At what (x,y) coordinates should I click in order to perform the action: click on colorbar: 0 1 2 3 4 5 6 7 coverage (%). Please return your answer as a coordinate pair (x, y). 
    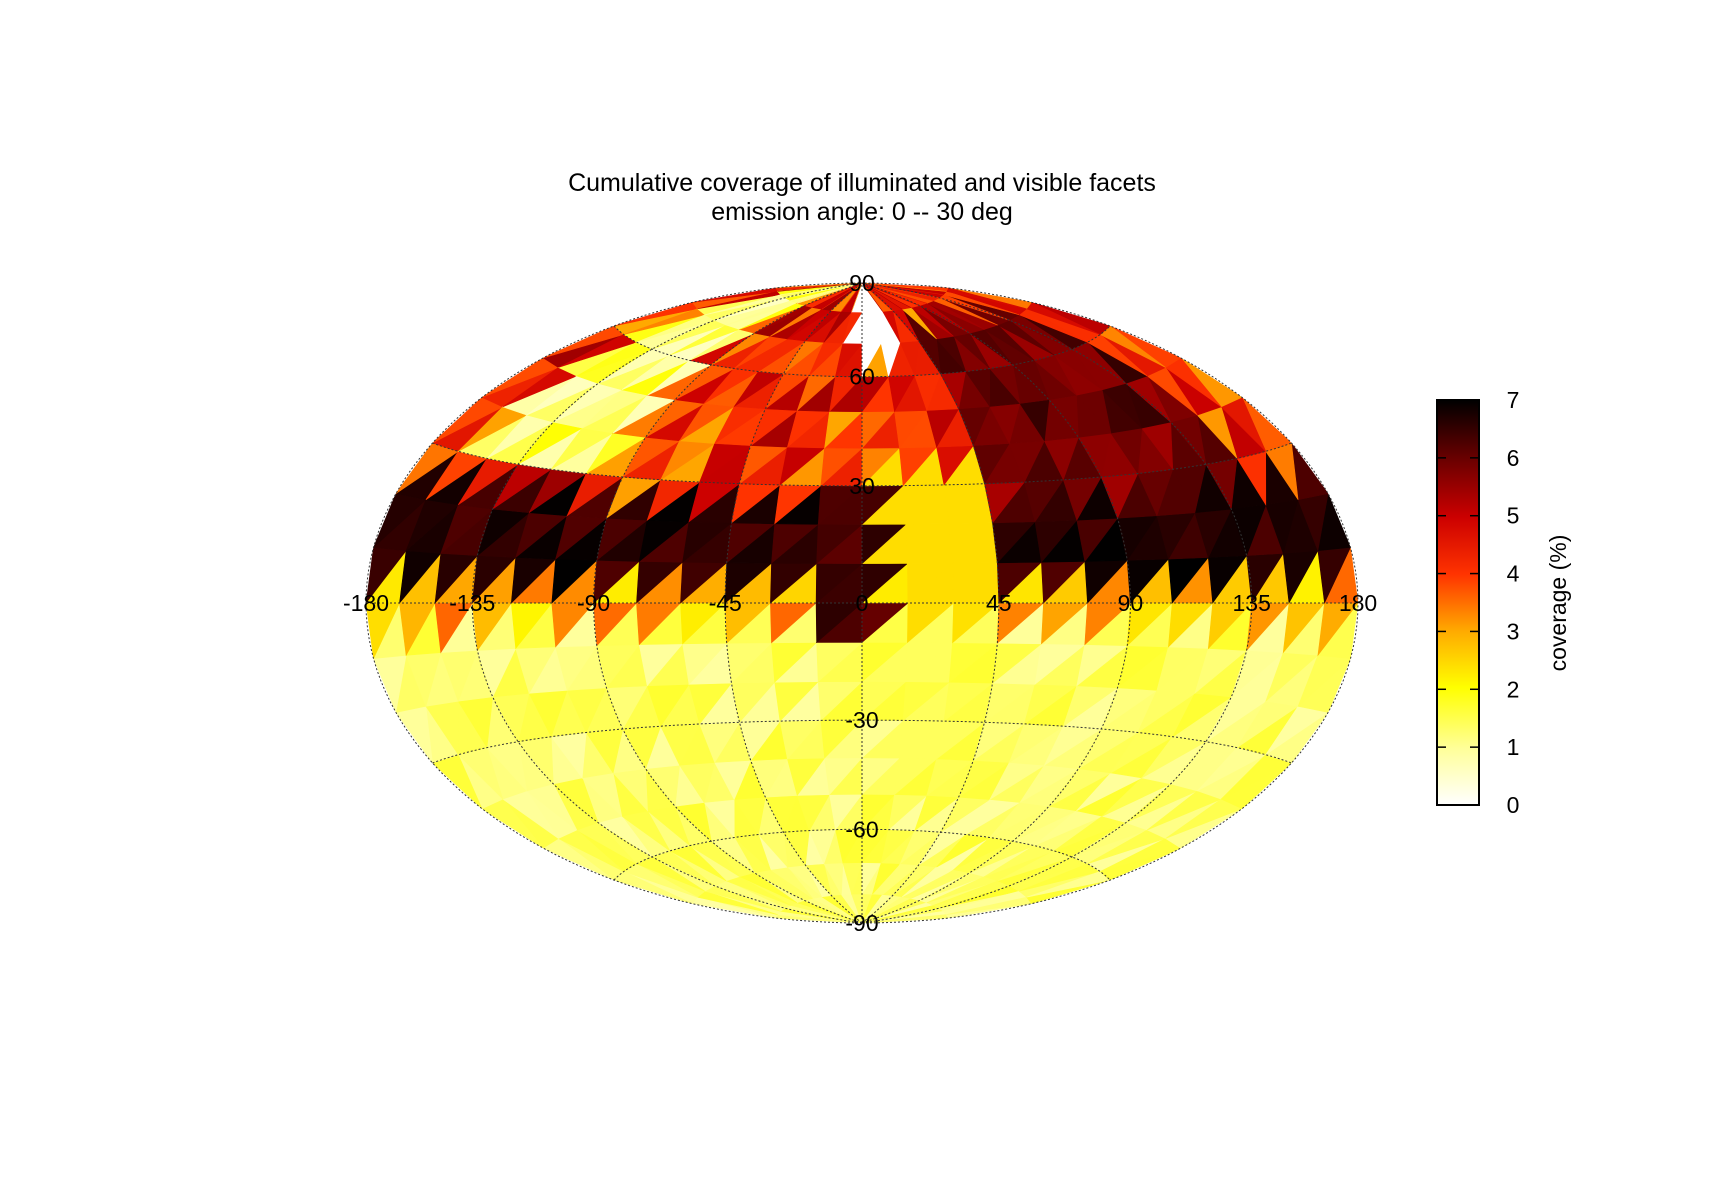
    Looking at the image, I should click on (1503, 602).